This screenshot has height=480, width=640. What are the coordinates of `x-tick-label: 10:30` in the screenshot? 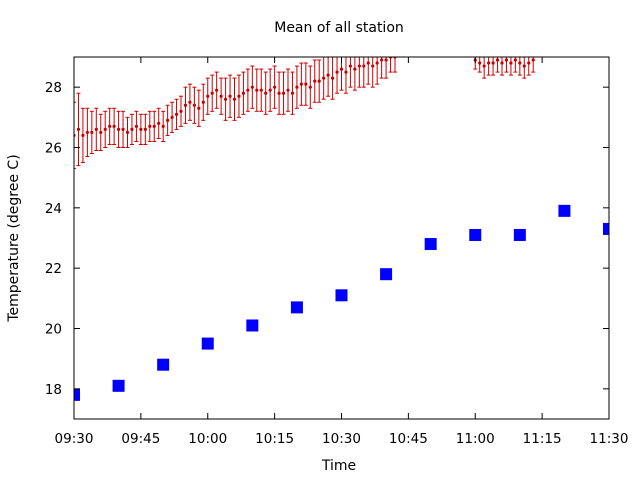 It's located at (341, 439).